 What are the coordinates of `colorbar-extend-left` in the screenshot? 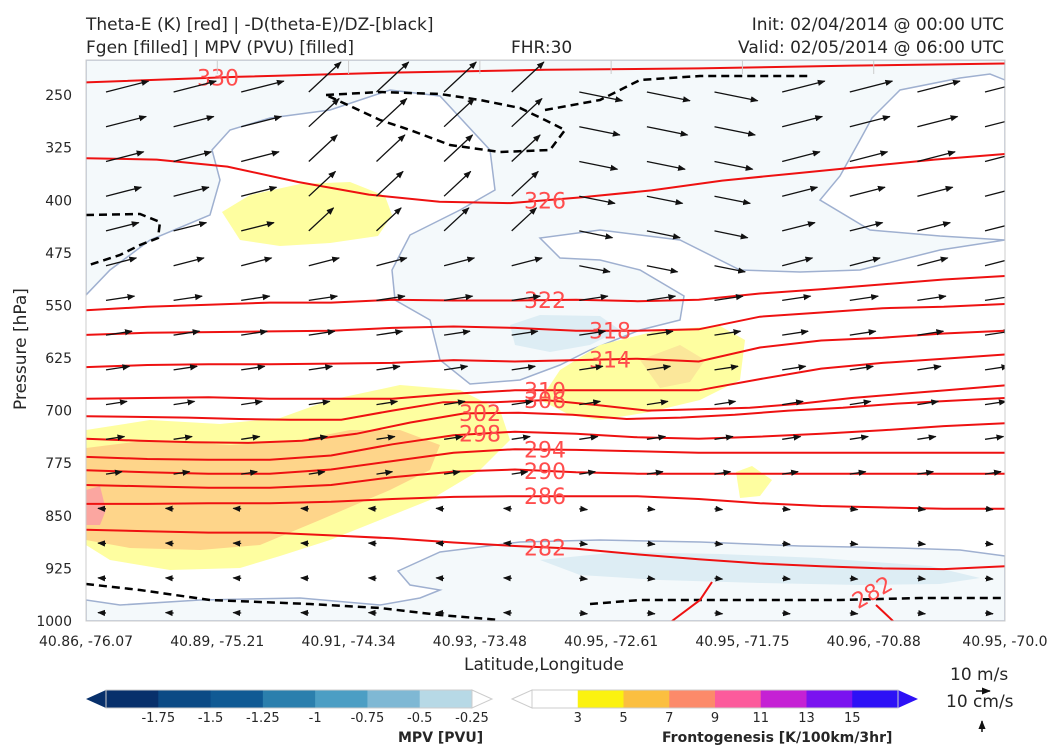 It's located at (96, 699).